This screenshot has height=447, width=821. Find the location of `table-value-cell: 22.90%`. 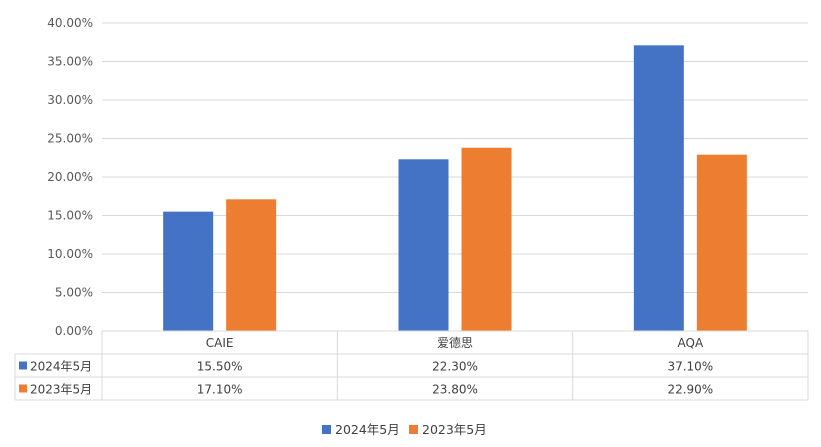

table-value-cell: 22.90% is located at coordinates (690, 390).